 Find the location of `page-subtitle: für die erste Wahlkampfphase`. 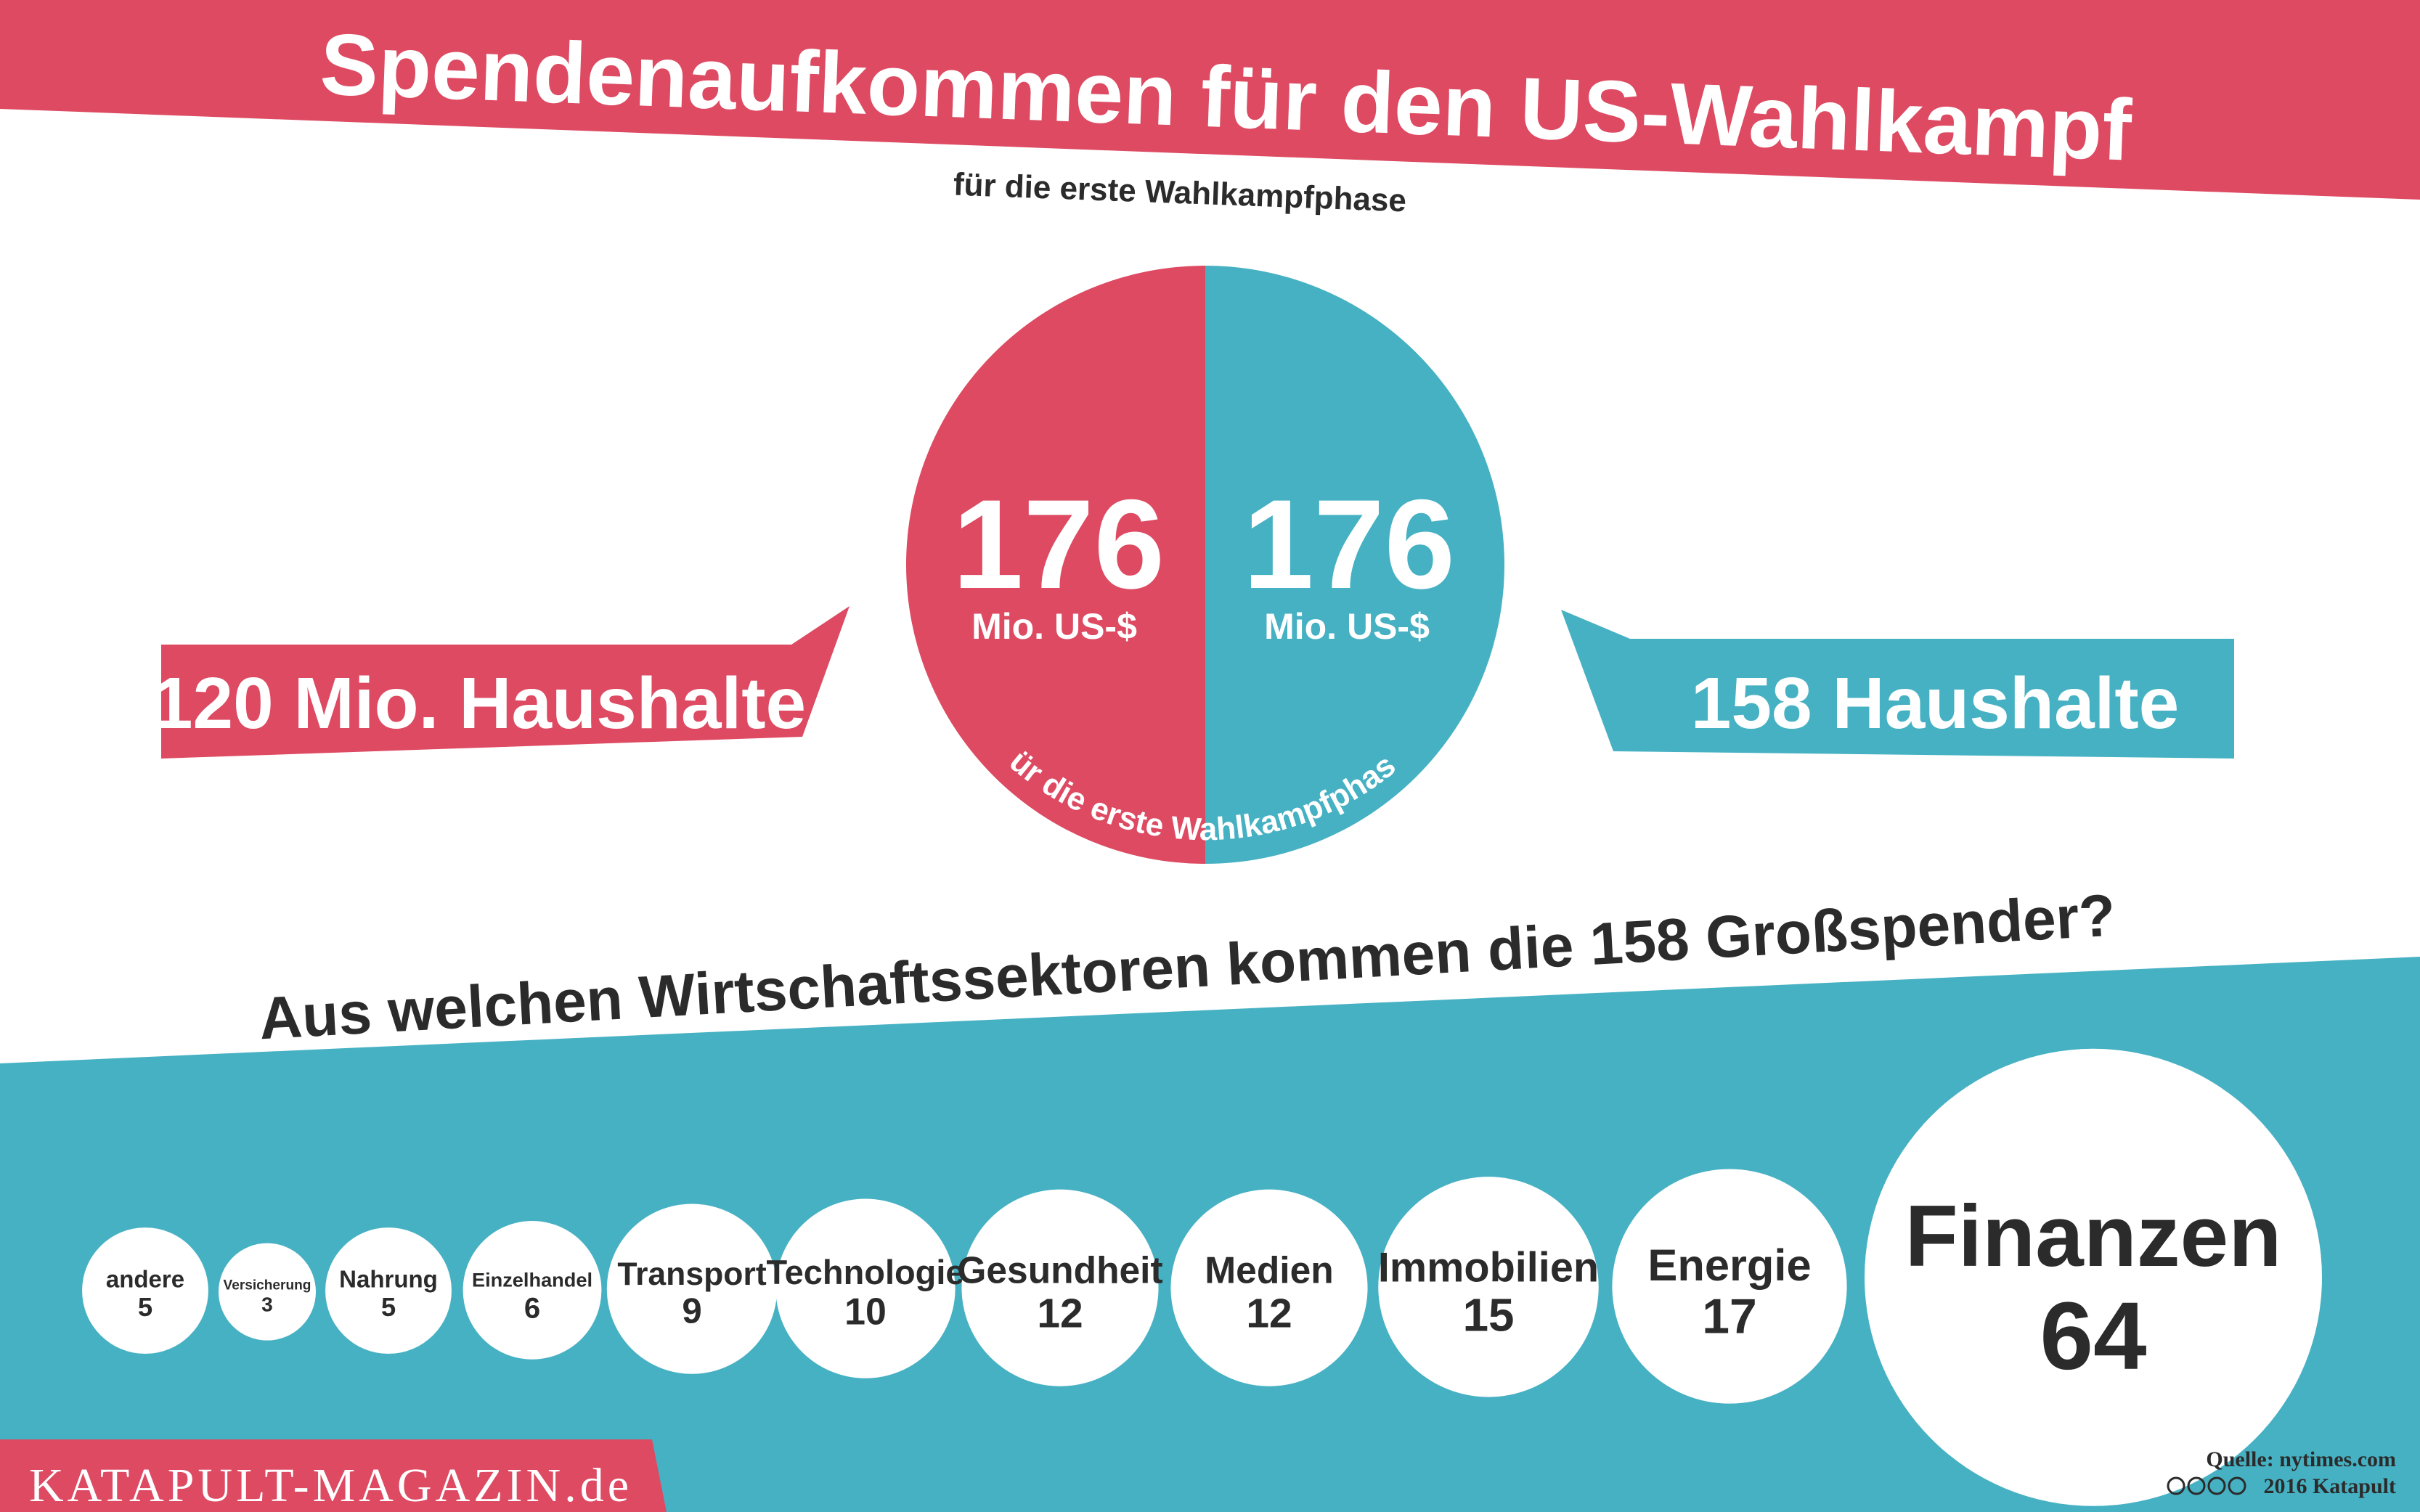

page-subtitle: für die erste Wahlkampfphase is located at coordinates (1180, 193).